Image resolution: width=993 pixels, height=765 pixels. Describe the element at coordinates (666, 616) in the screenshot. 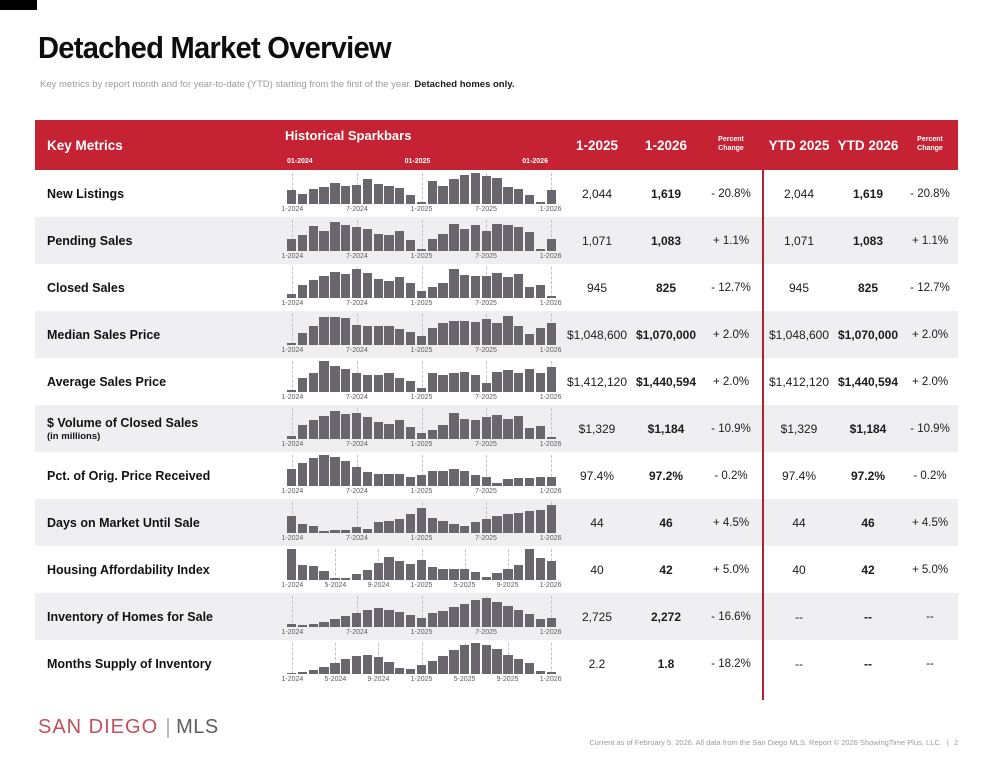

I see `value-month-curr: 2,272` at that location.